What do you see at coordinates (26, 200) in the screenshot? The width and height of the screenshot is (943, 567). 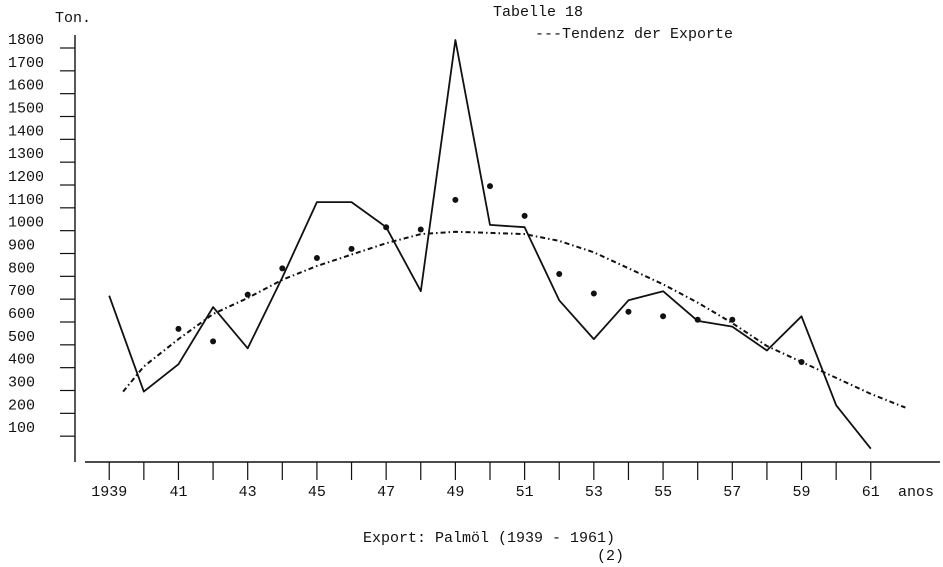 I see `y-tick-label: 1100` at bounding box center [26, 200].